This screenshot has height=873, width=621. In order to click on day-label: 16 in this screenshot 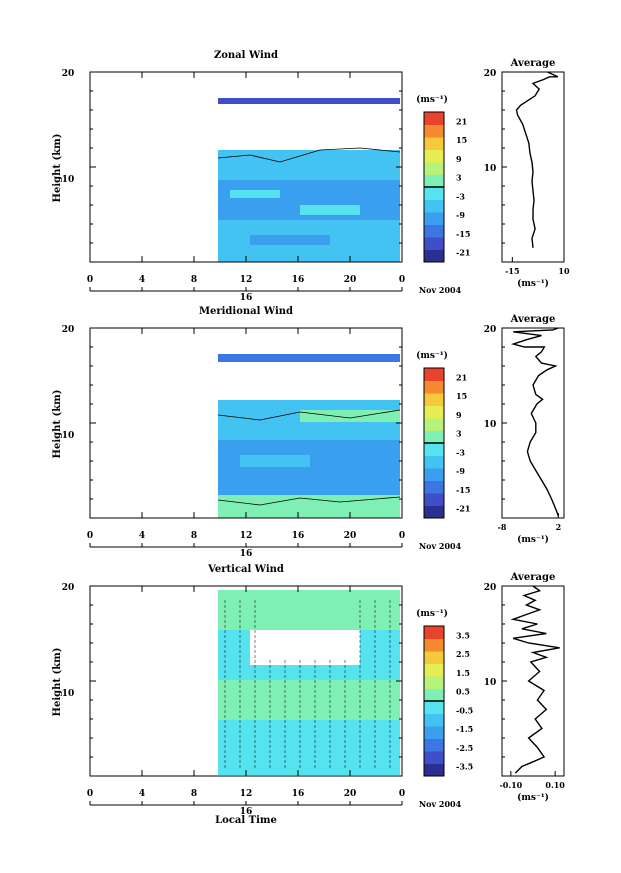, I will do `click(246, 812)`.